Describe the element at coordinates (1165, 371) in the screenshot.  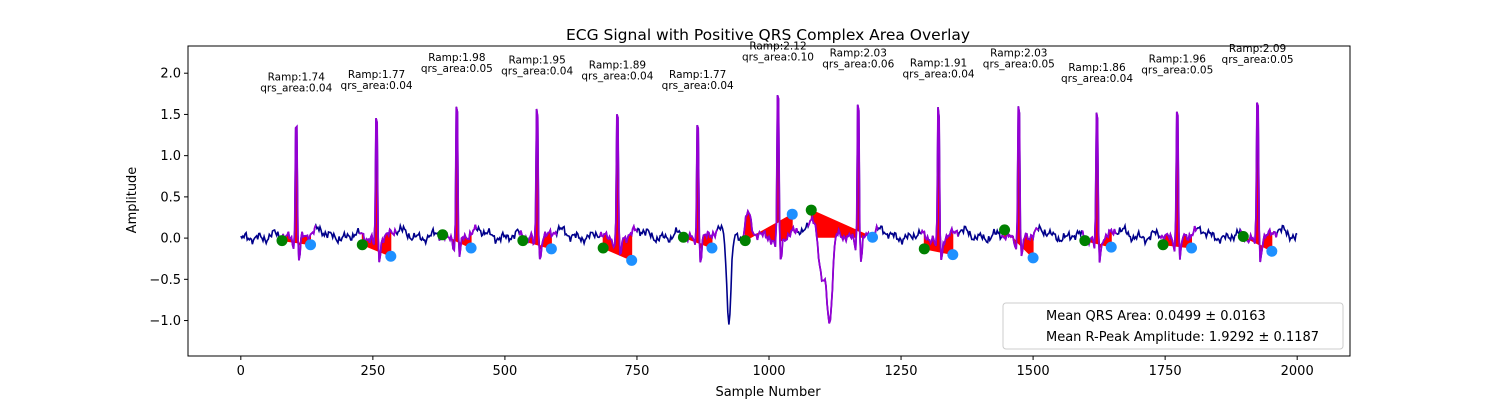
I see `x-tick-label: 1750` at that location.